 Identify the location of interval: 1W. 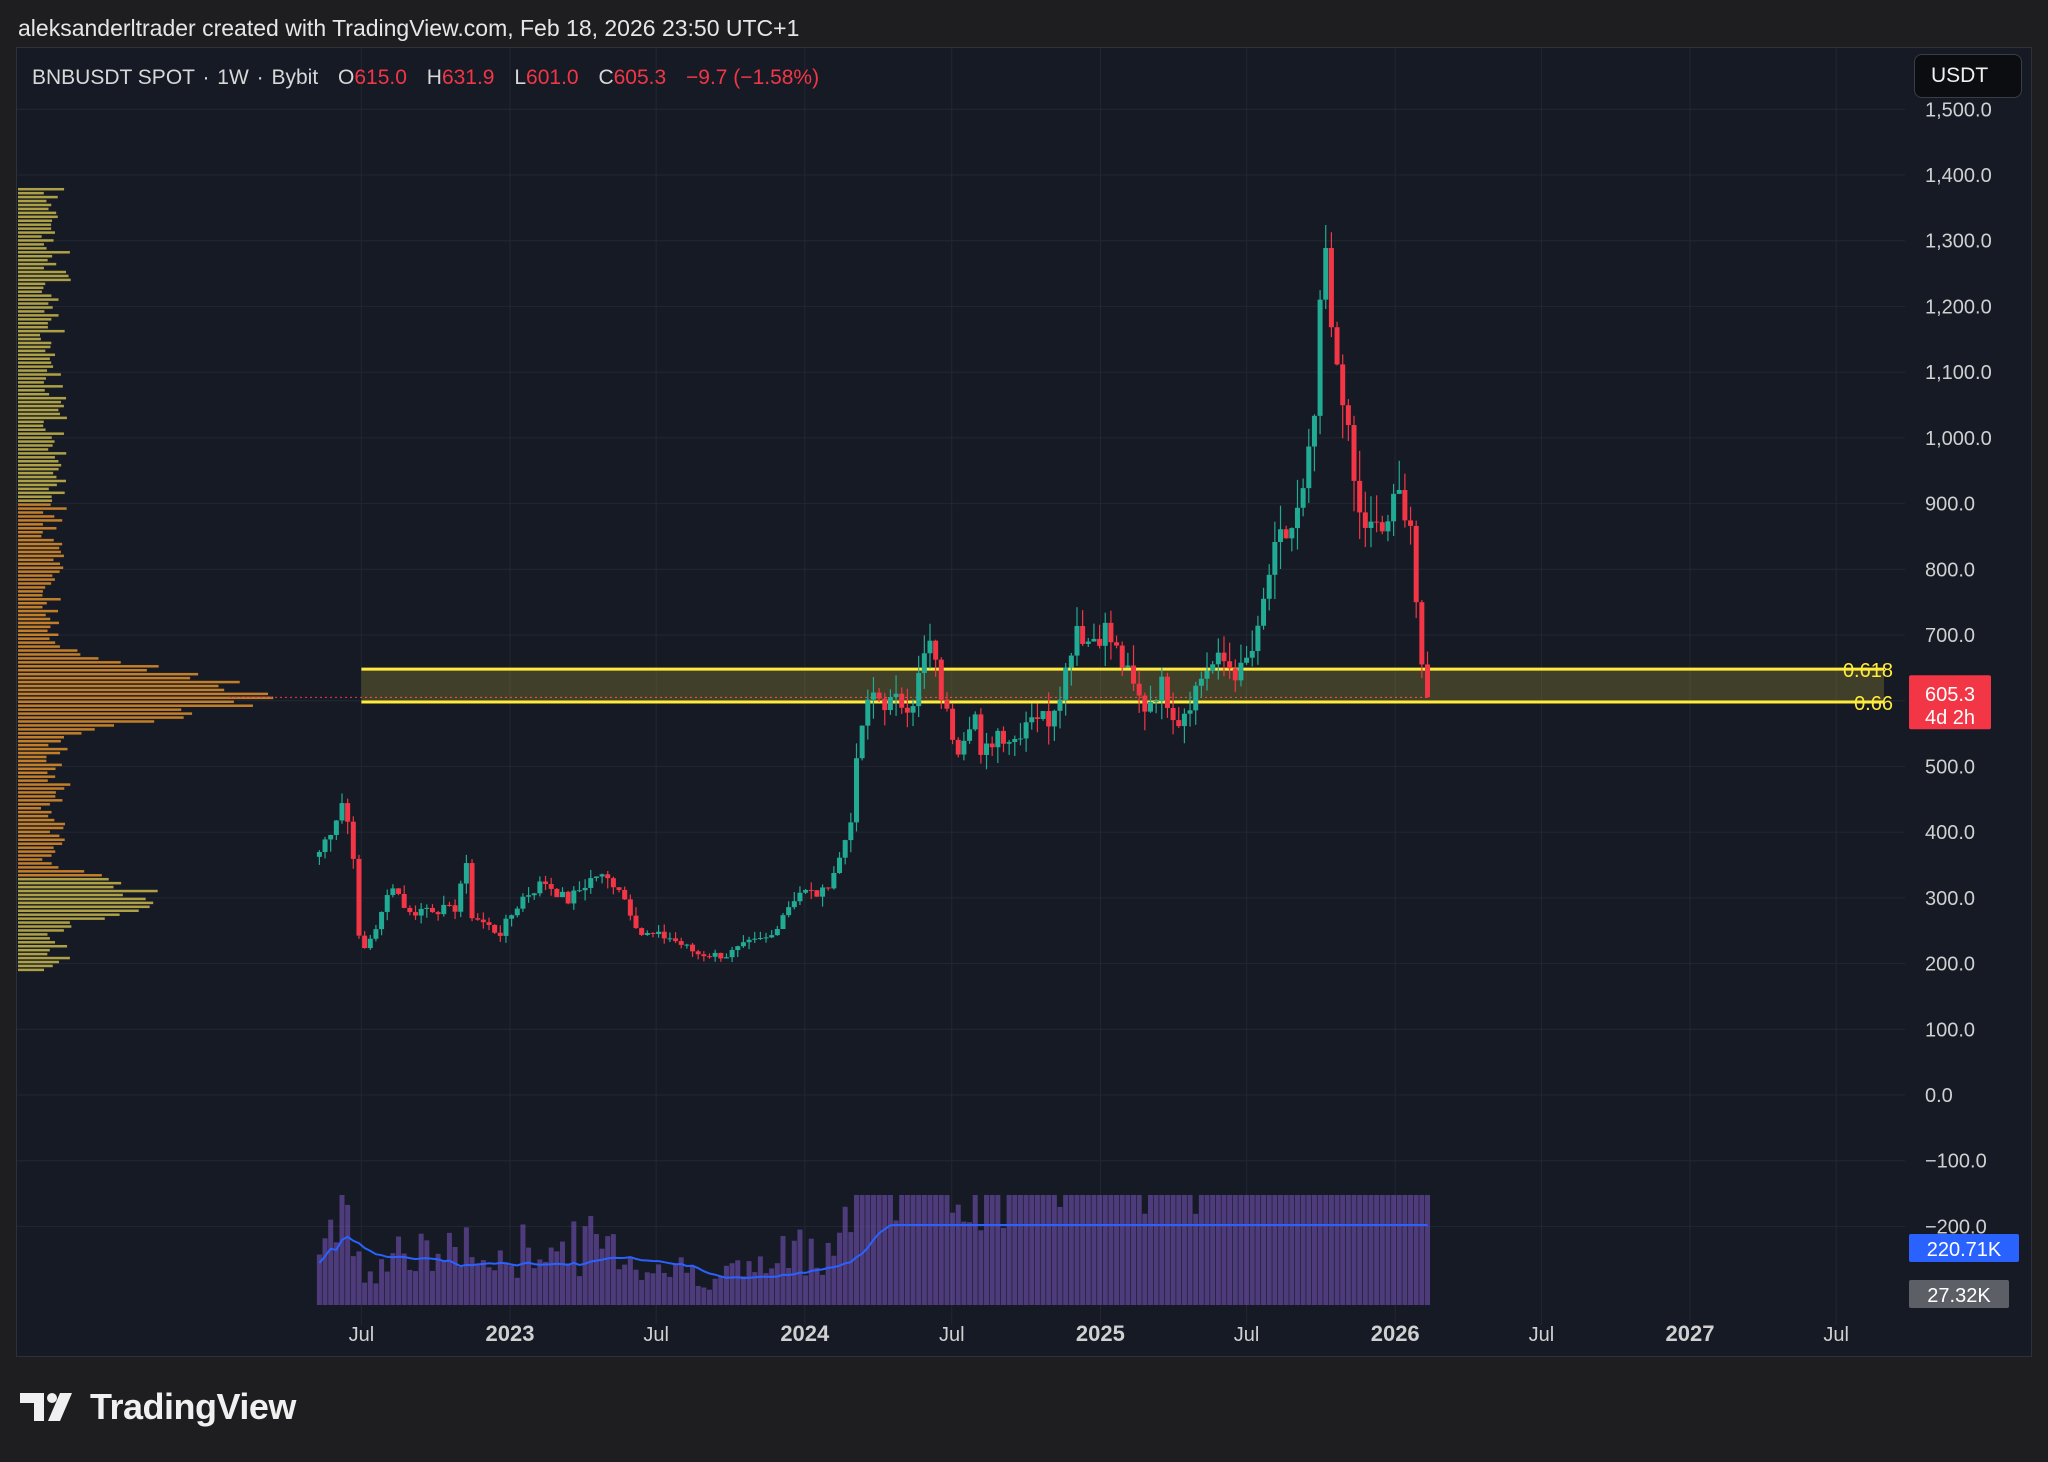
(233, 77).